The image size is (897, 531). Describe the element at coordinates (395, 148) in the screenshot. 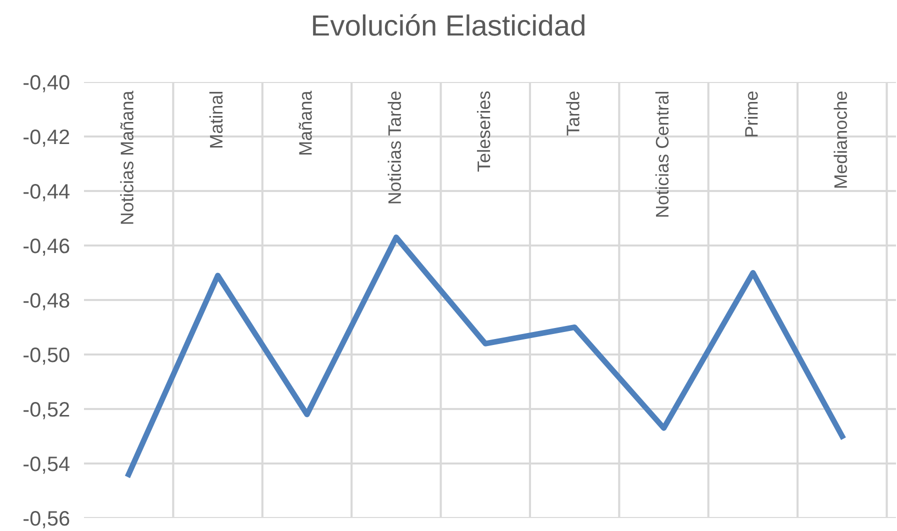

I see `x-tick-label: Noticias Tarde` at that location.